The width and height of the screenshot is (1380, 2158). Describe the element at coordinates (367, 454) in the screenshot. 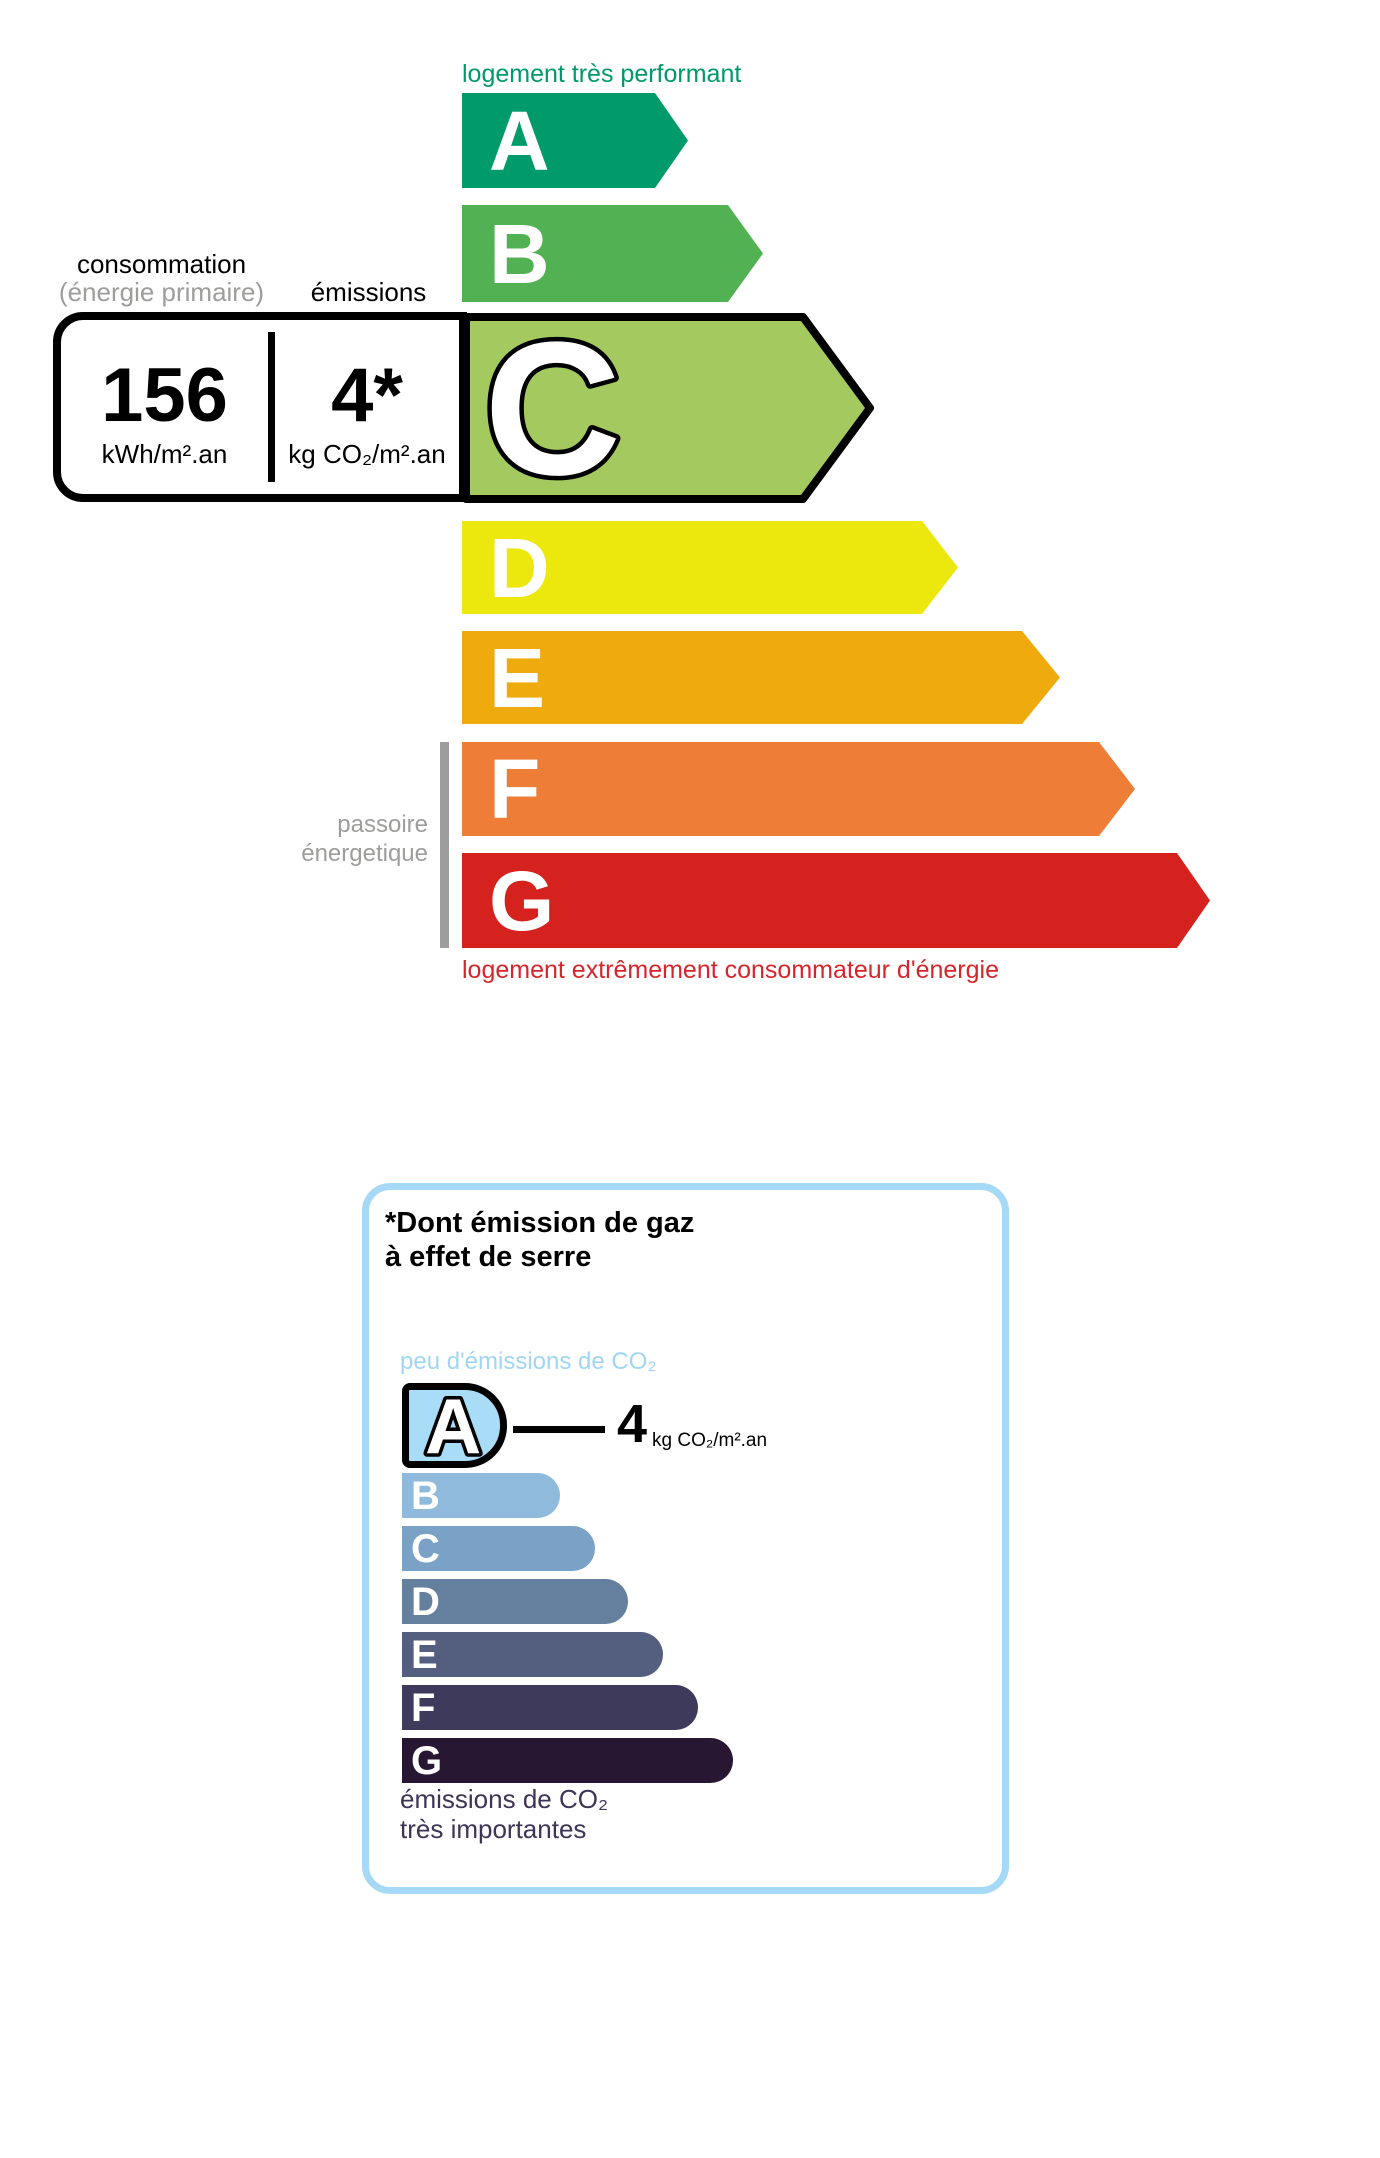

I see `emissions-unit: kg CO₂/m².an` at that location.